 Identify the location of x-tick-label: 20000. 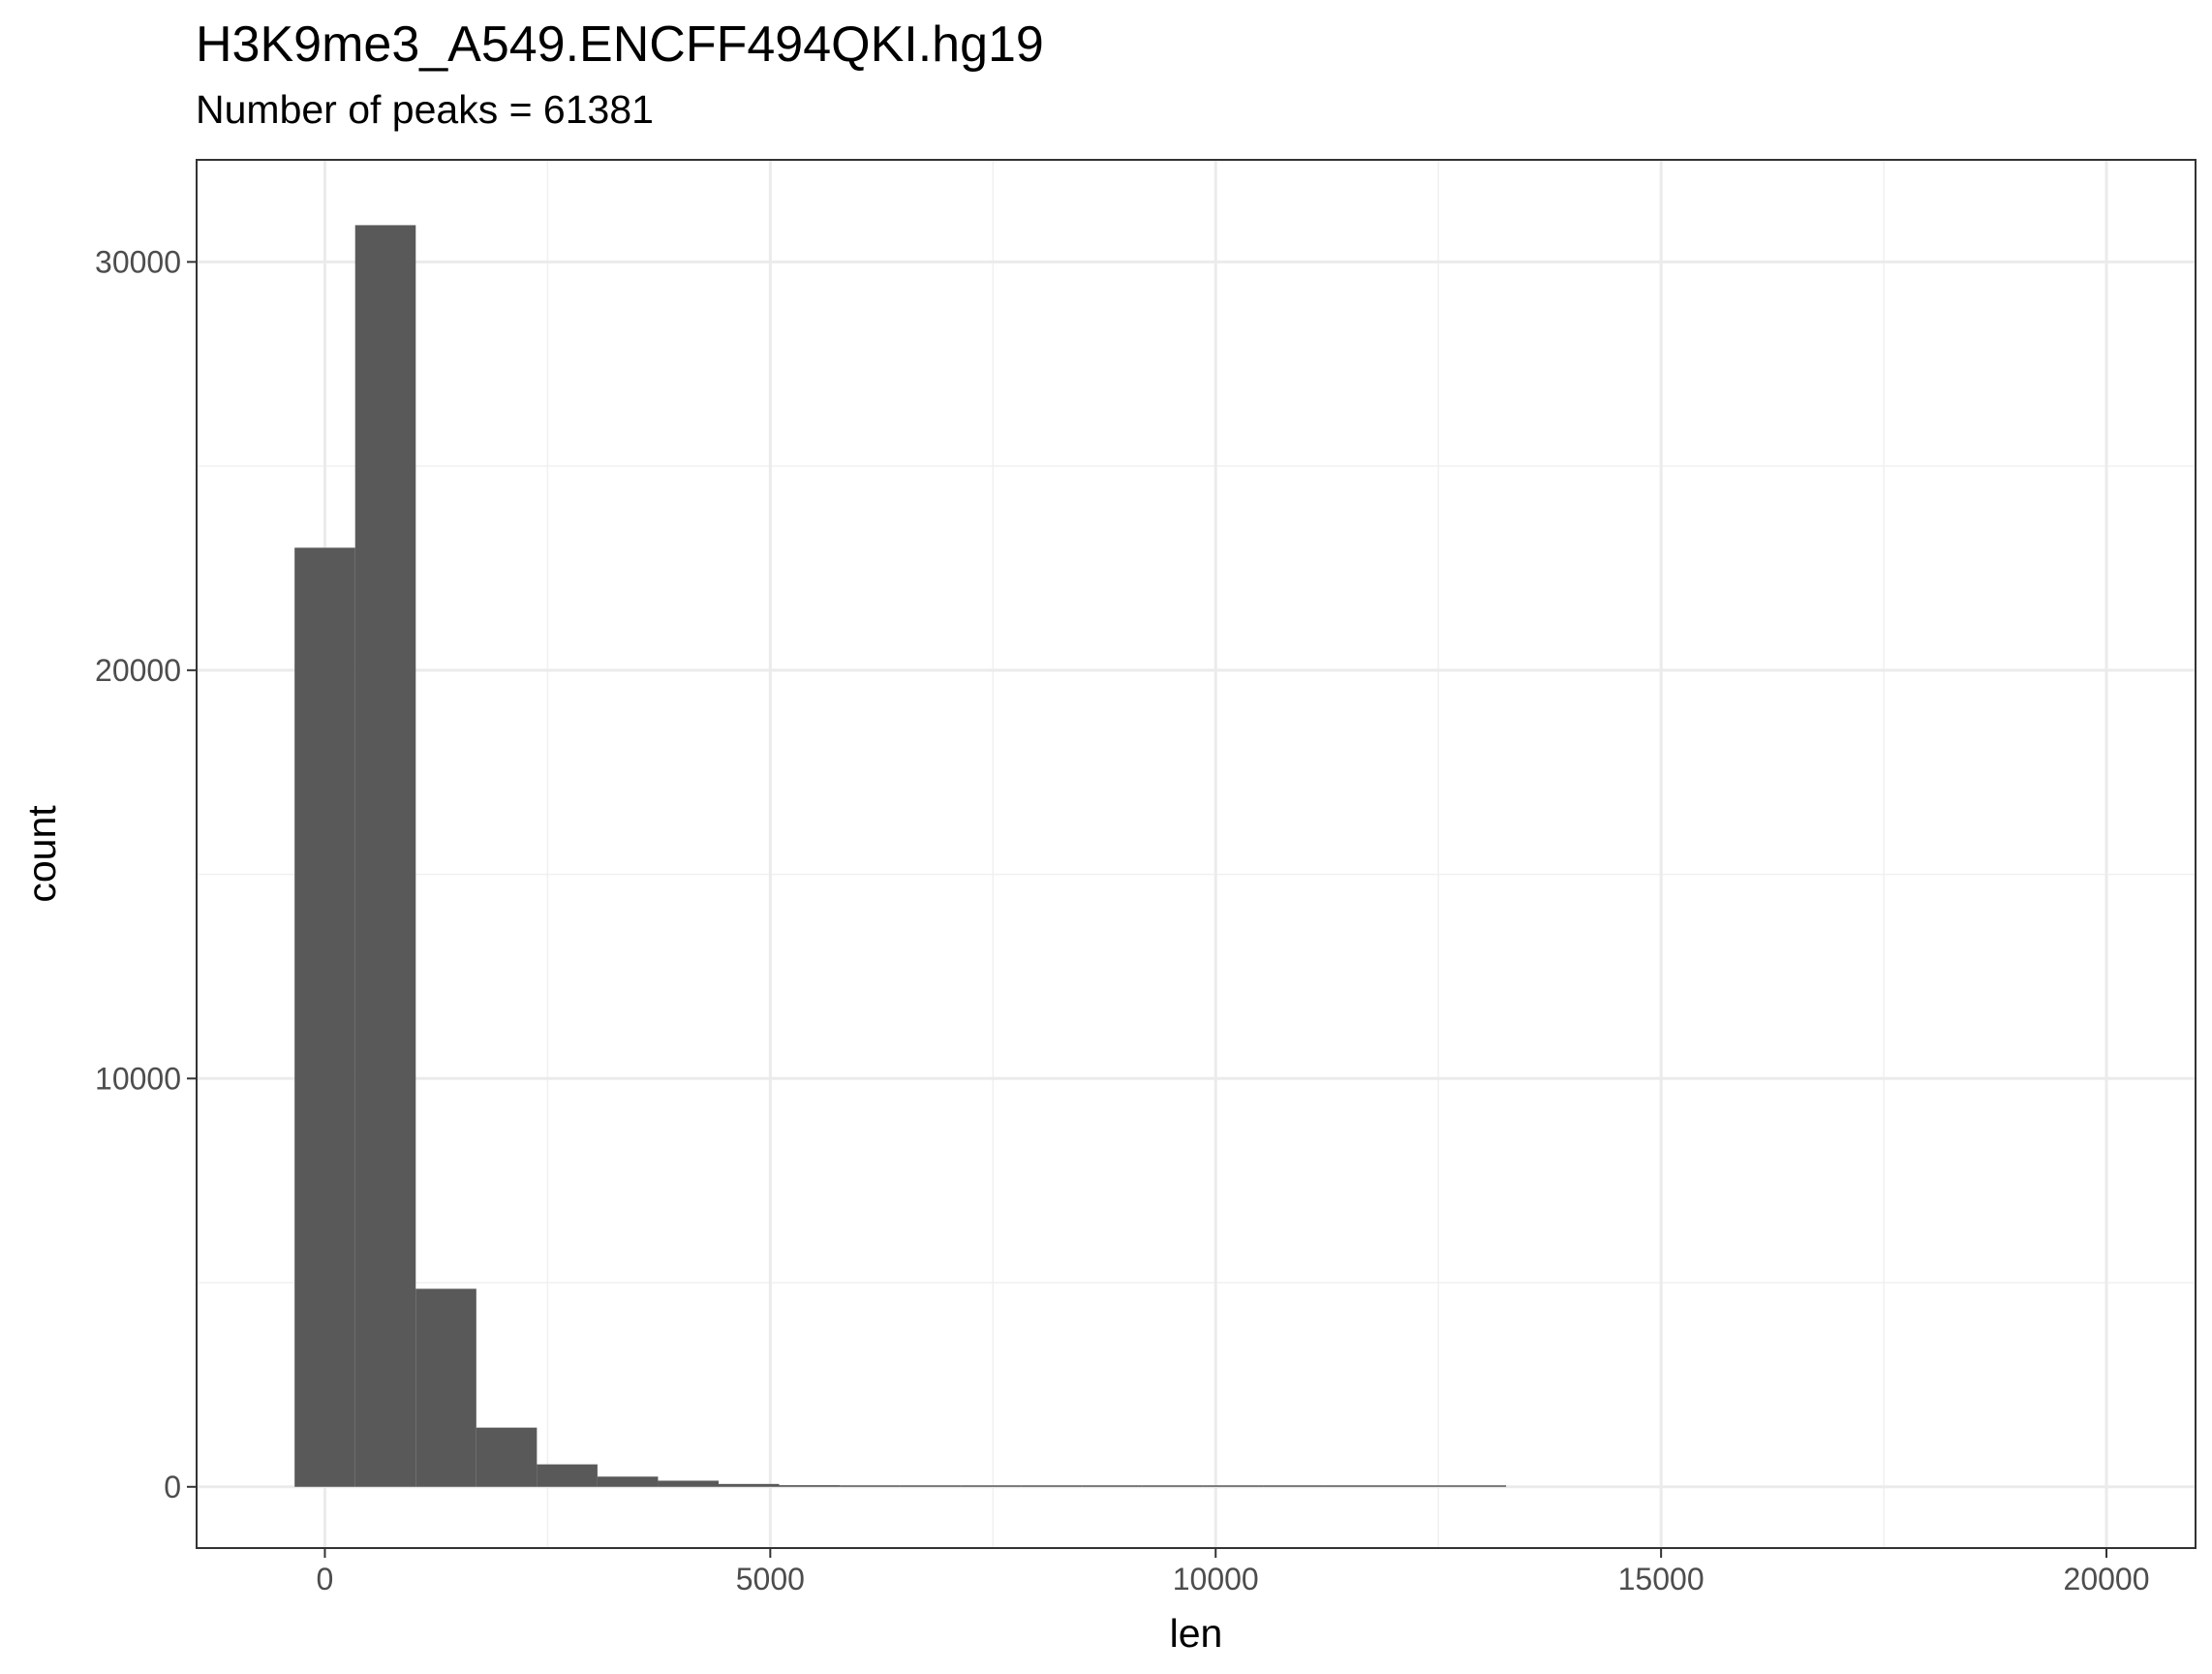
(2107, 1579).